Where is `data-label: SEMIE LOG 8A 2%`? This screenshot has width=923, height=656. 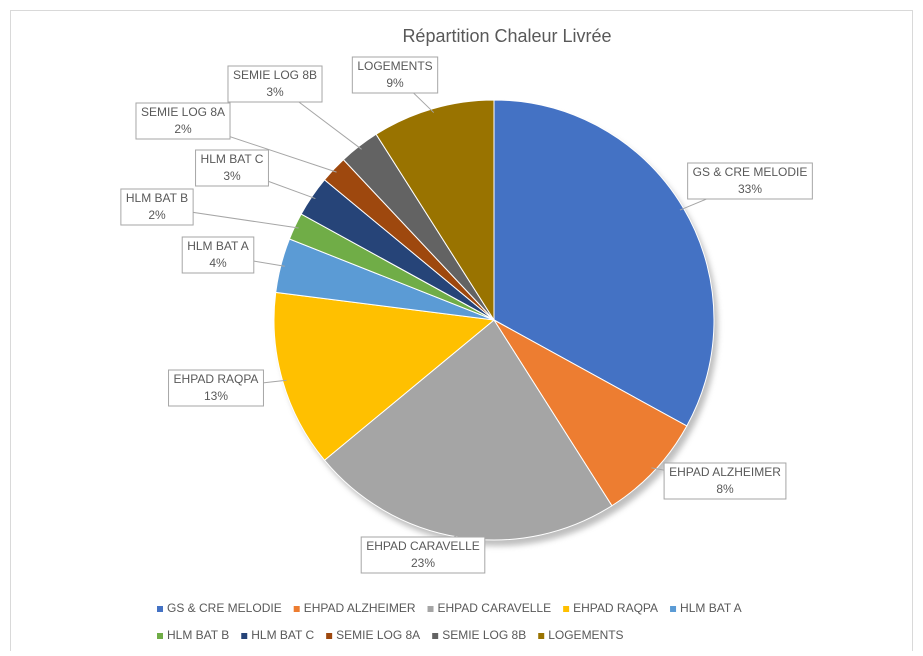
data-label: SEMIE LOG 8A 2% is located at coordinates (183, 121).